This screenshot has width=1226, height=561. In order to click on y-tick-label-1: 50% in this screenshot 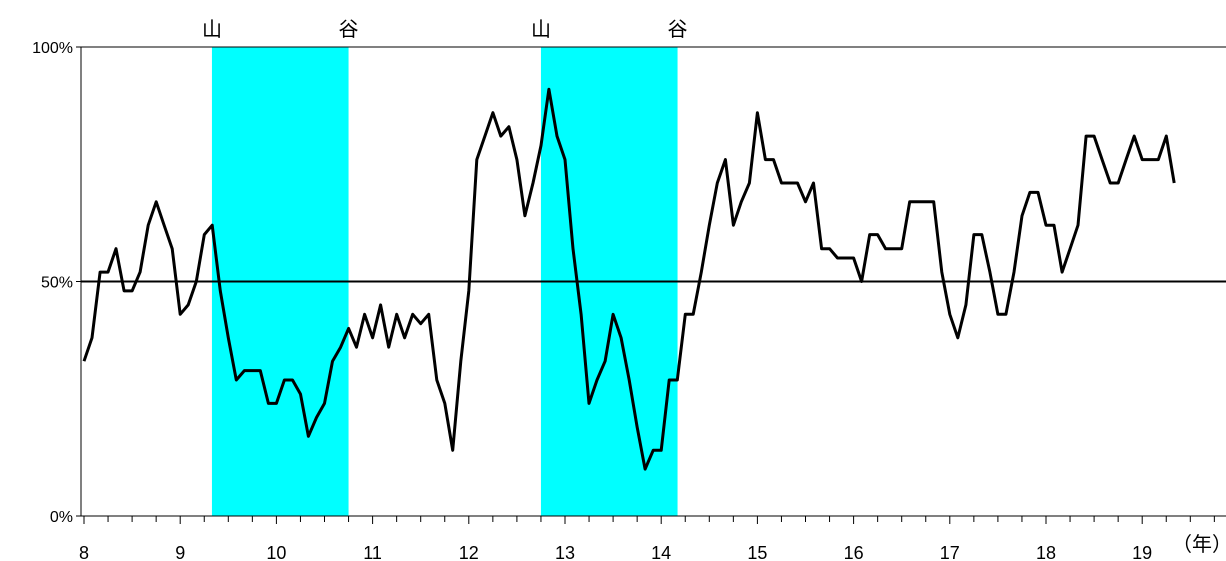, I will do `click(57, 283)`.